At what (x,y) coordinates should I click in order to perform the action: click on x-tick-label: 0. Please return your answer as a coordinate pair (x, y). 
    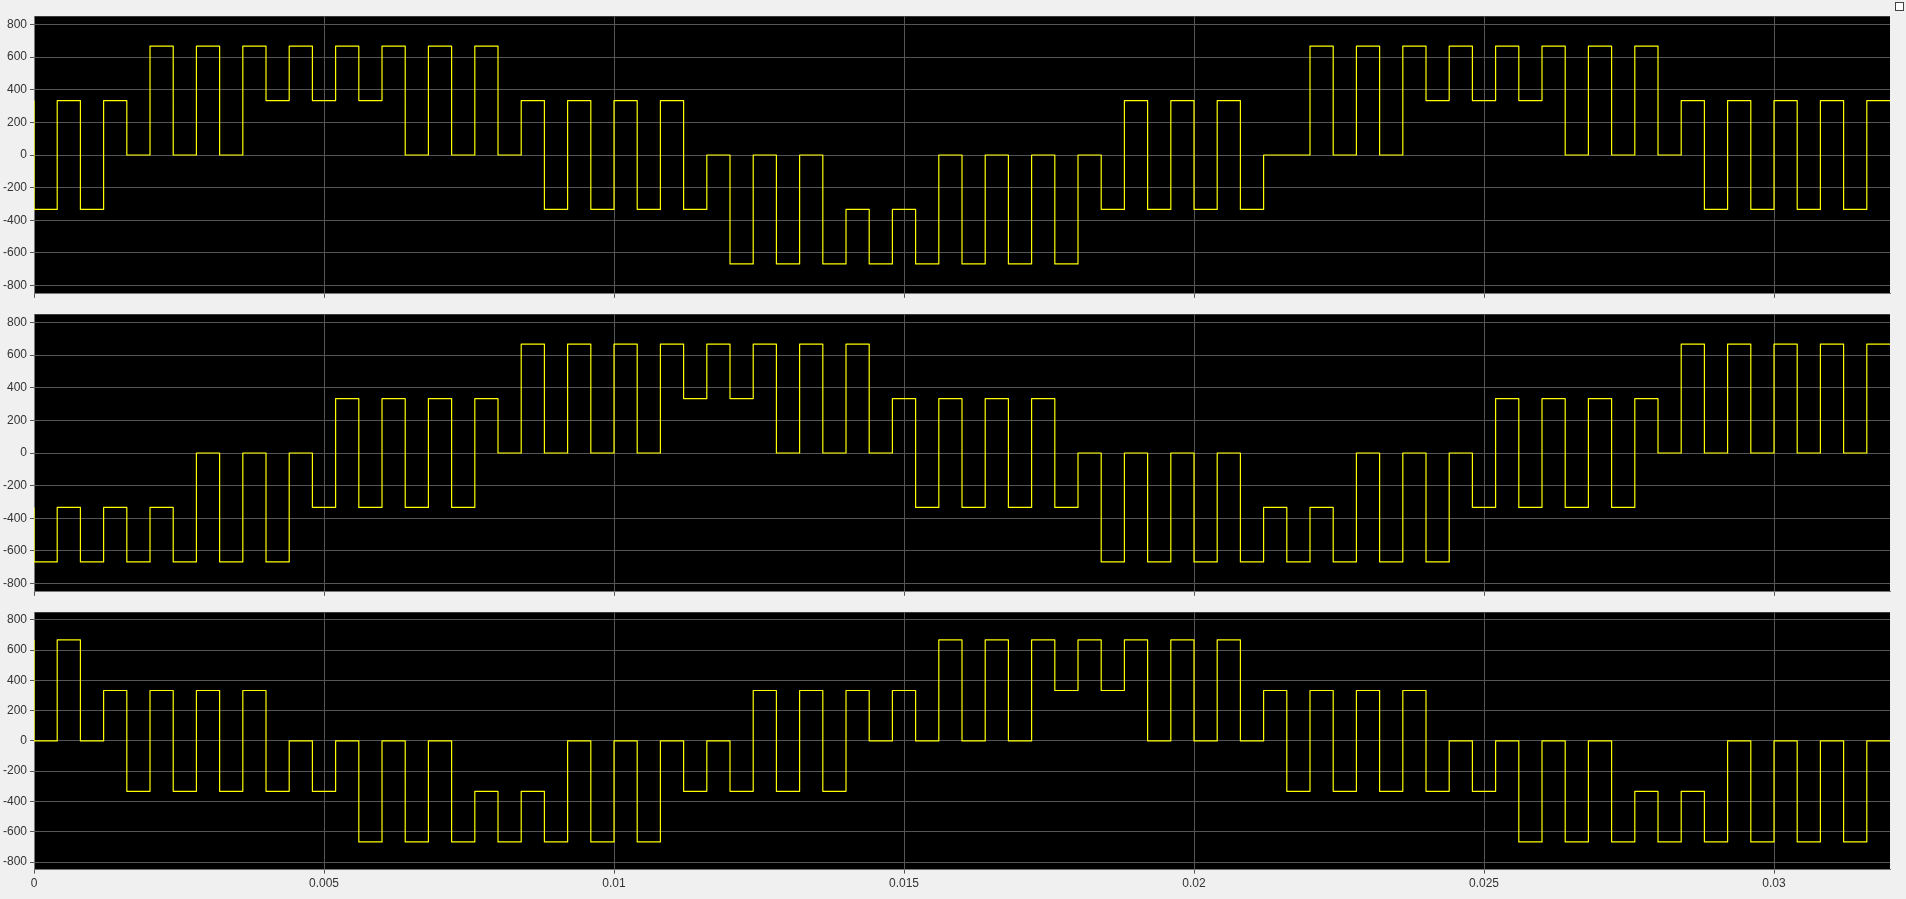
    Looking at the image, I should click on (34, 883).